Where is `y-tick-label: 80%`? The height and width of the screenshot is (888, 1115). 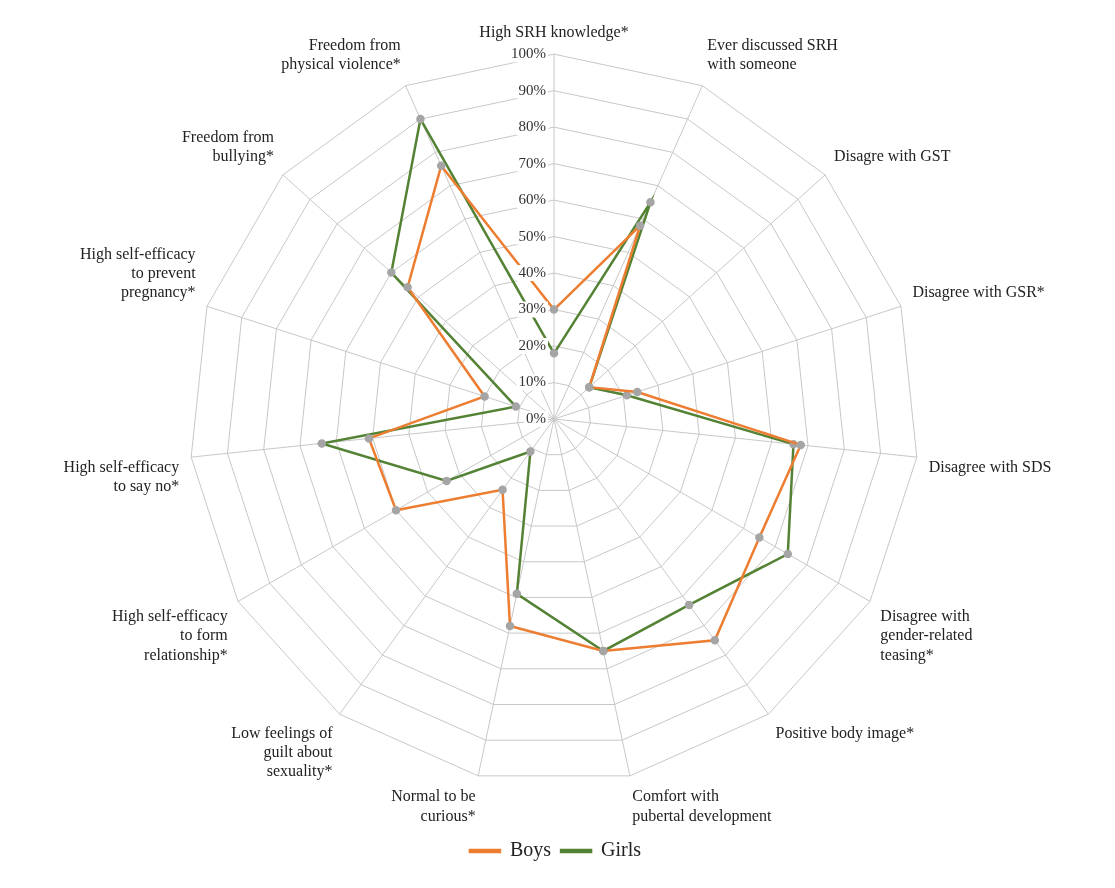 y-tick-label: 80% is located at coordinates (532, 126).